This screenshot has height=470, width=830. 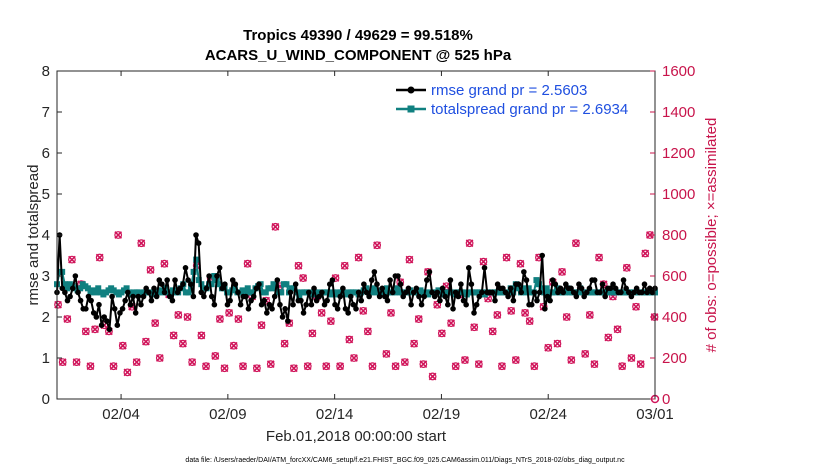 I want to click on x-tick-label: 02/24, so click(x=548, y=414).